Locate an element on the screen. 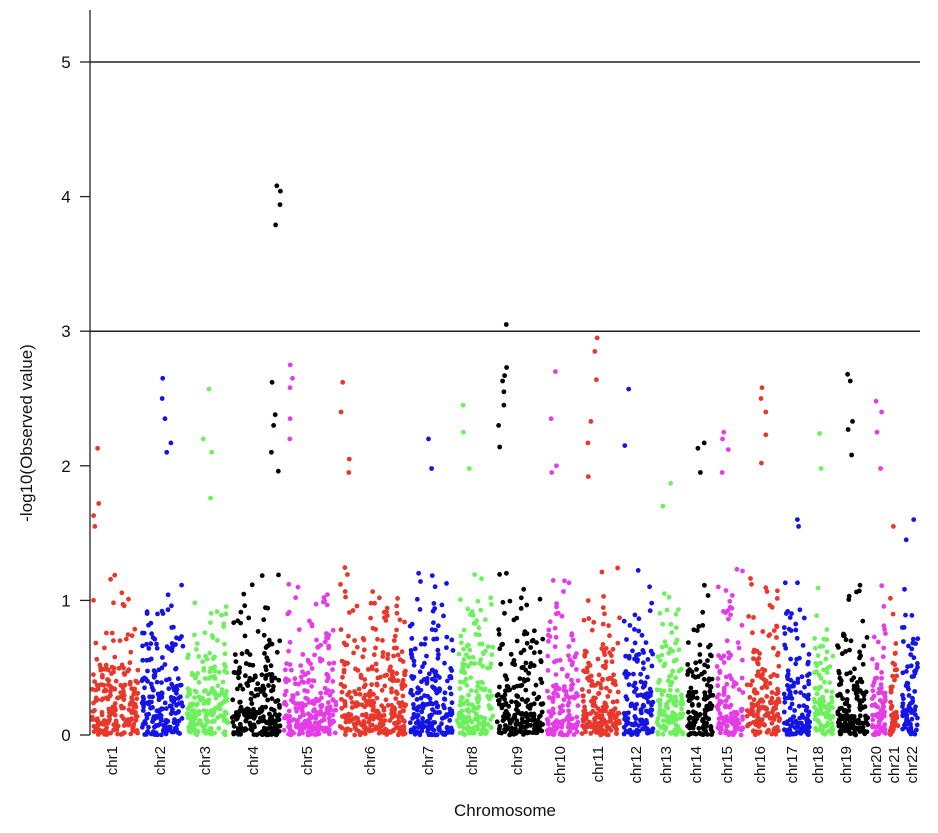  x-tick-label: chr10 is located at coordinates (560, 765).